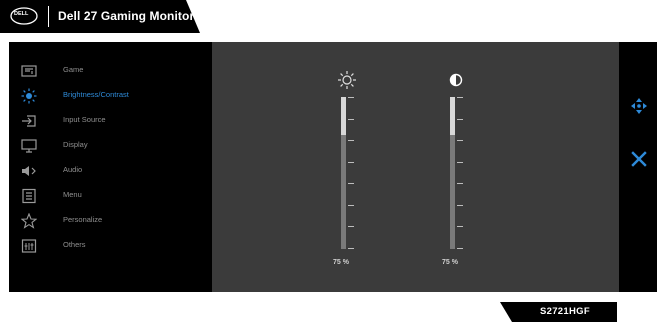 This screenshot has width=657, height=322. Describe the element at coordinates (84, 119) in the screenshot. I see `menu-item-label: Input Source` at that location.